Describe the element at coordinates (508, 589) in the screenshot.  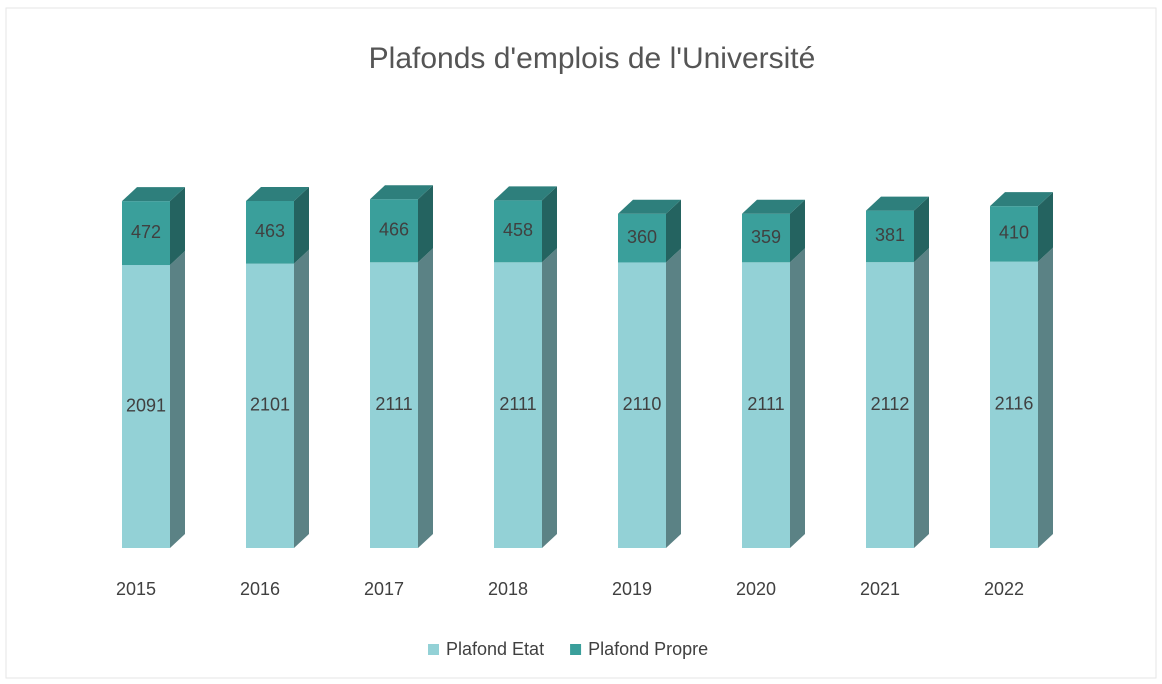
I see `x-tick-label: 2018` at that location.